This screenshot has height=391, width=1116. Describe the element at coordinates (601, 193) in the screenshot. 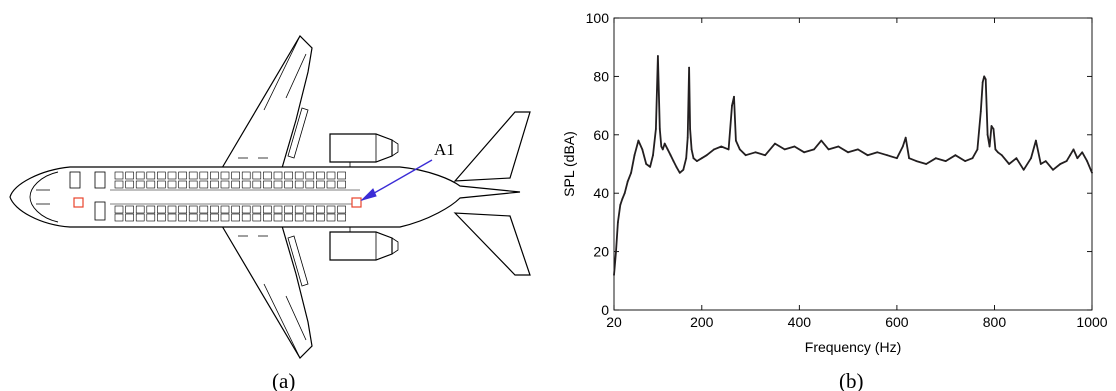

I see `y-tick-label: 40` at that location.